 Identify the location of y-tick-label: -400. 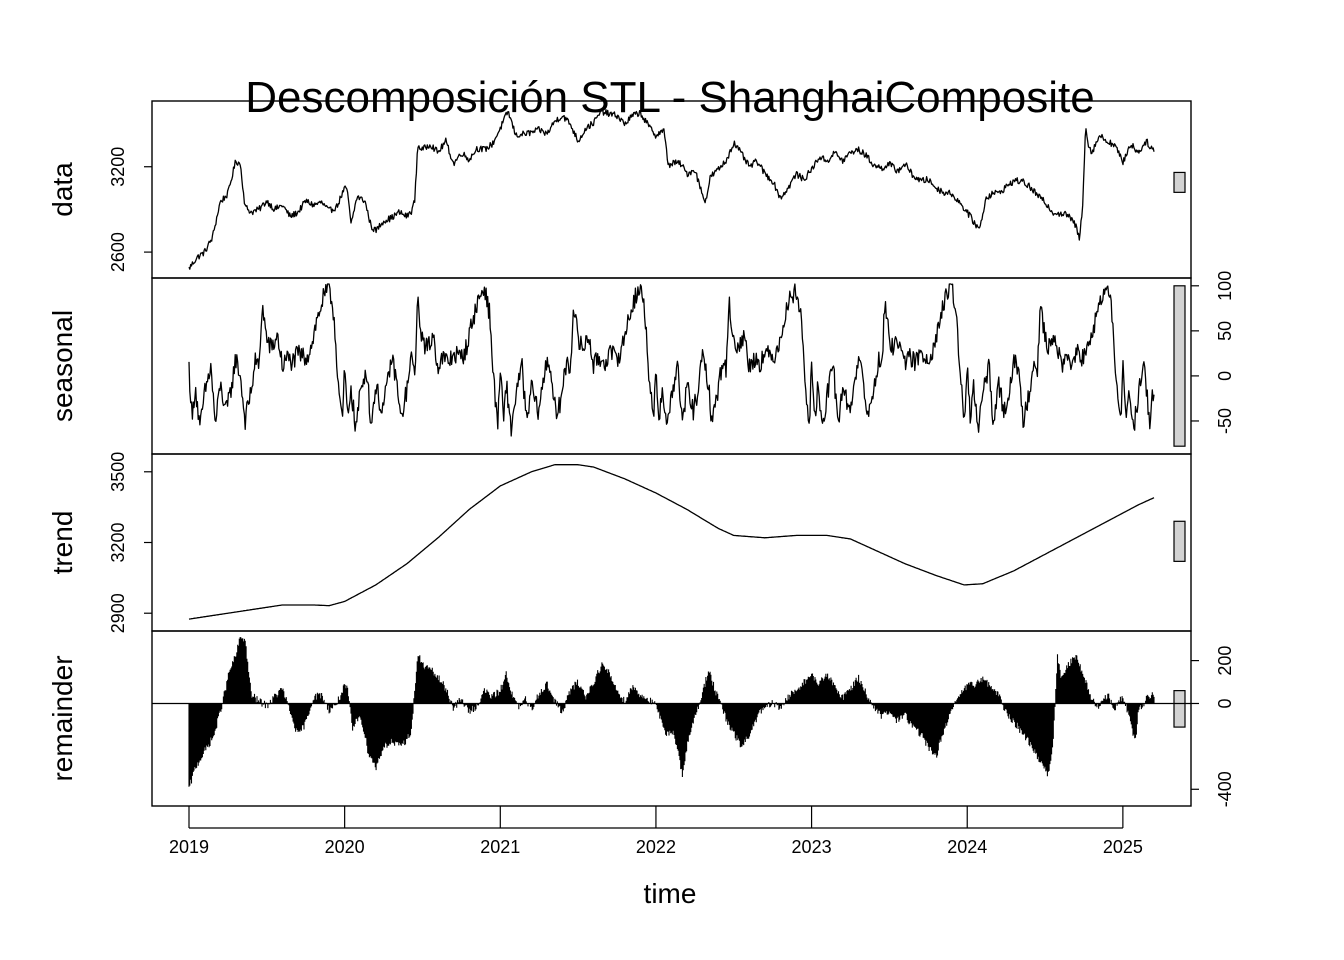
(1225, 789).